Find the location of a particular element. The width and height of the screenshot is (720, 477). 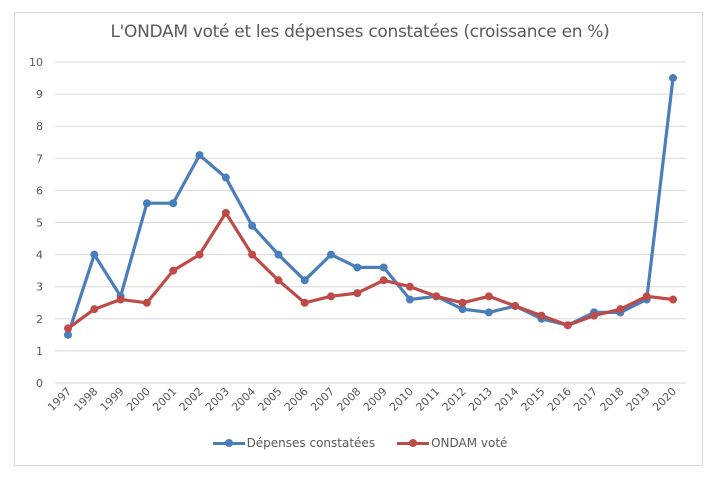

x-tick-label: 2002 is located at coordinates (191, 399).